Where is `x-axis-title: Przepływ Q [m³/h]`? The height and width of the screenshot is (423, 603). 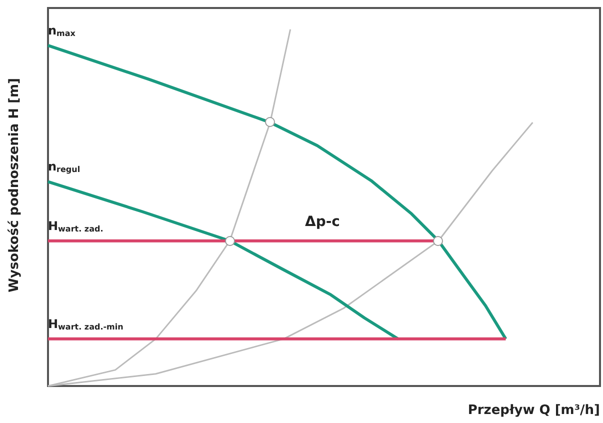 x-axis-title: Przepływ Q [m³/h] is located at coordinates (534, 410).